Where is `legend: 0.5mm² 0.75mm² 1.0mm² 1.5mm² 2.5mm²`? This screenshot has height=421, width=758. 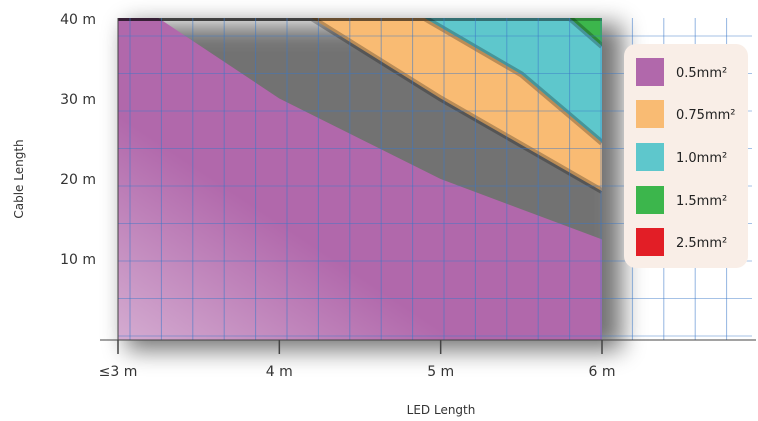 legend: 0.5mm² 0.75mm² 1.0mm² 1.5mm² 2.5mm² is located at coordinates (686, 156).